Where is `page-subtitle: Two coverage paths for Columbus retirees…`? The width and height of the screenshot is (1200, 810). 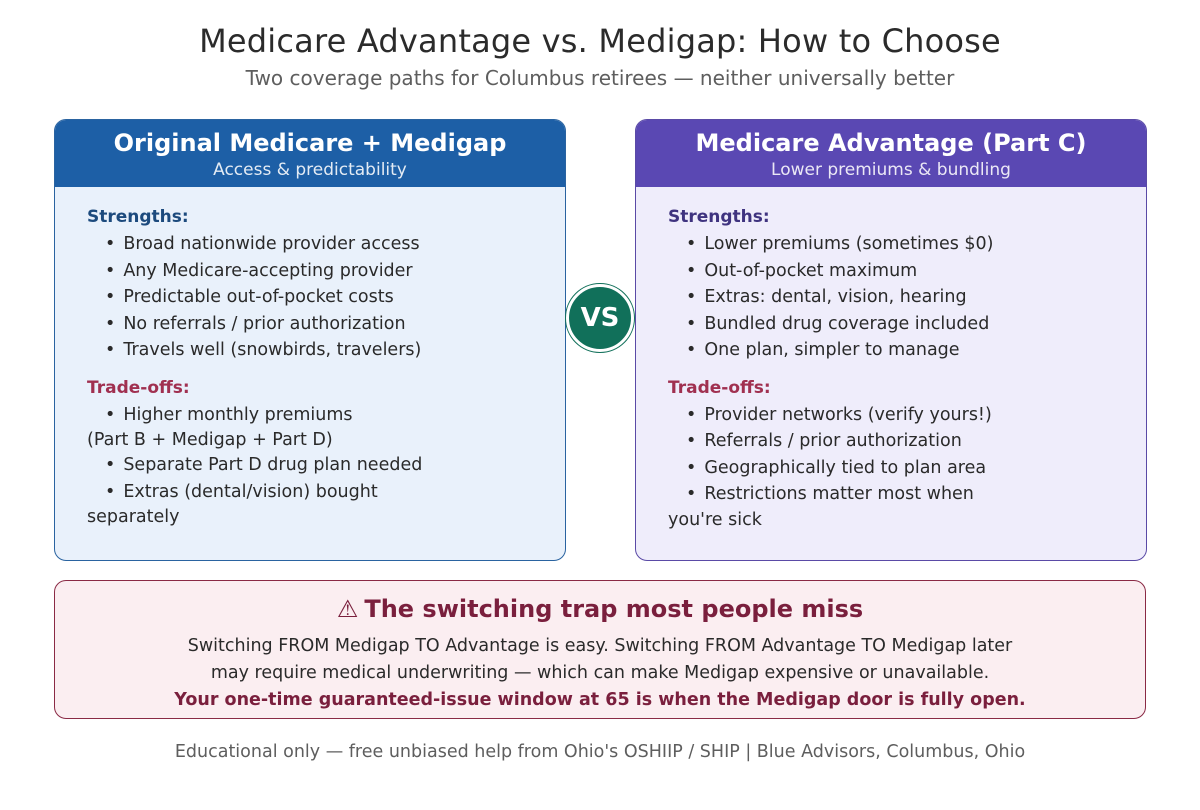
page-subtitle: Two coverage paths for Columbus retirees… is located at coordinates (600, 78).